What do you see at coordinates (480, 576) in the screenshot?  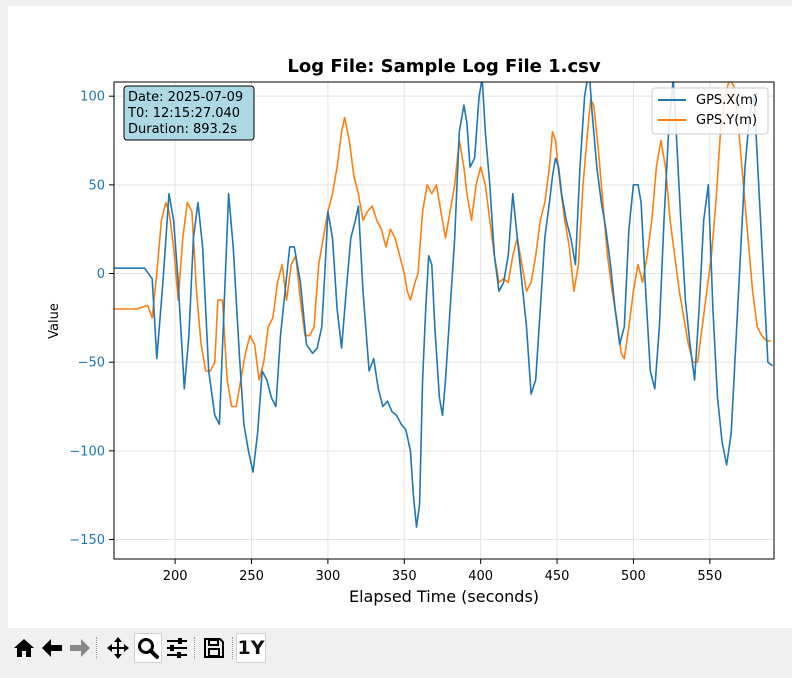 I see `x-tick-label: 400` at bounding box center [480, 576].